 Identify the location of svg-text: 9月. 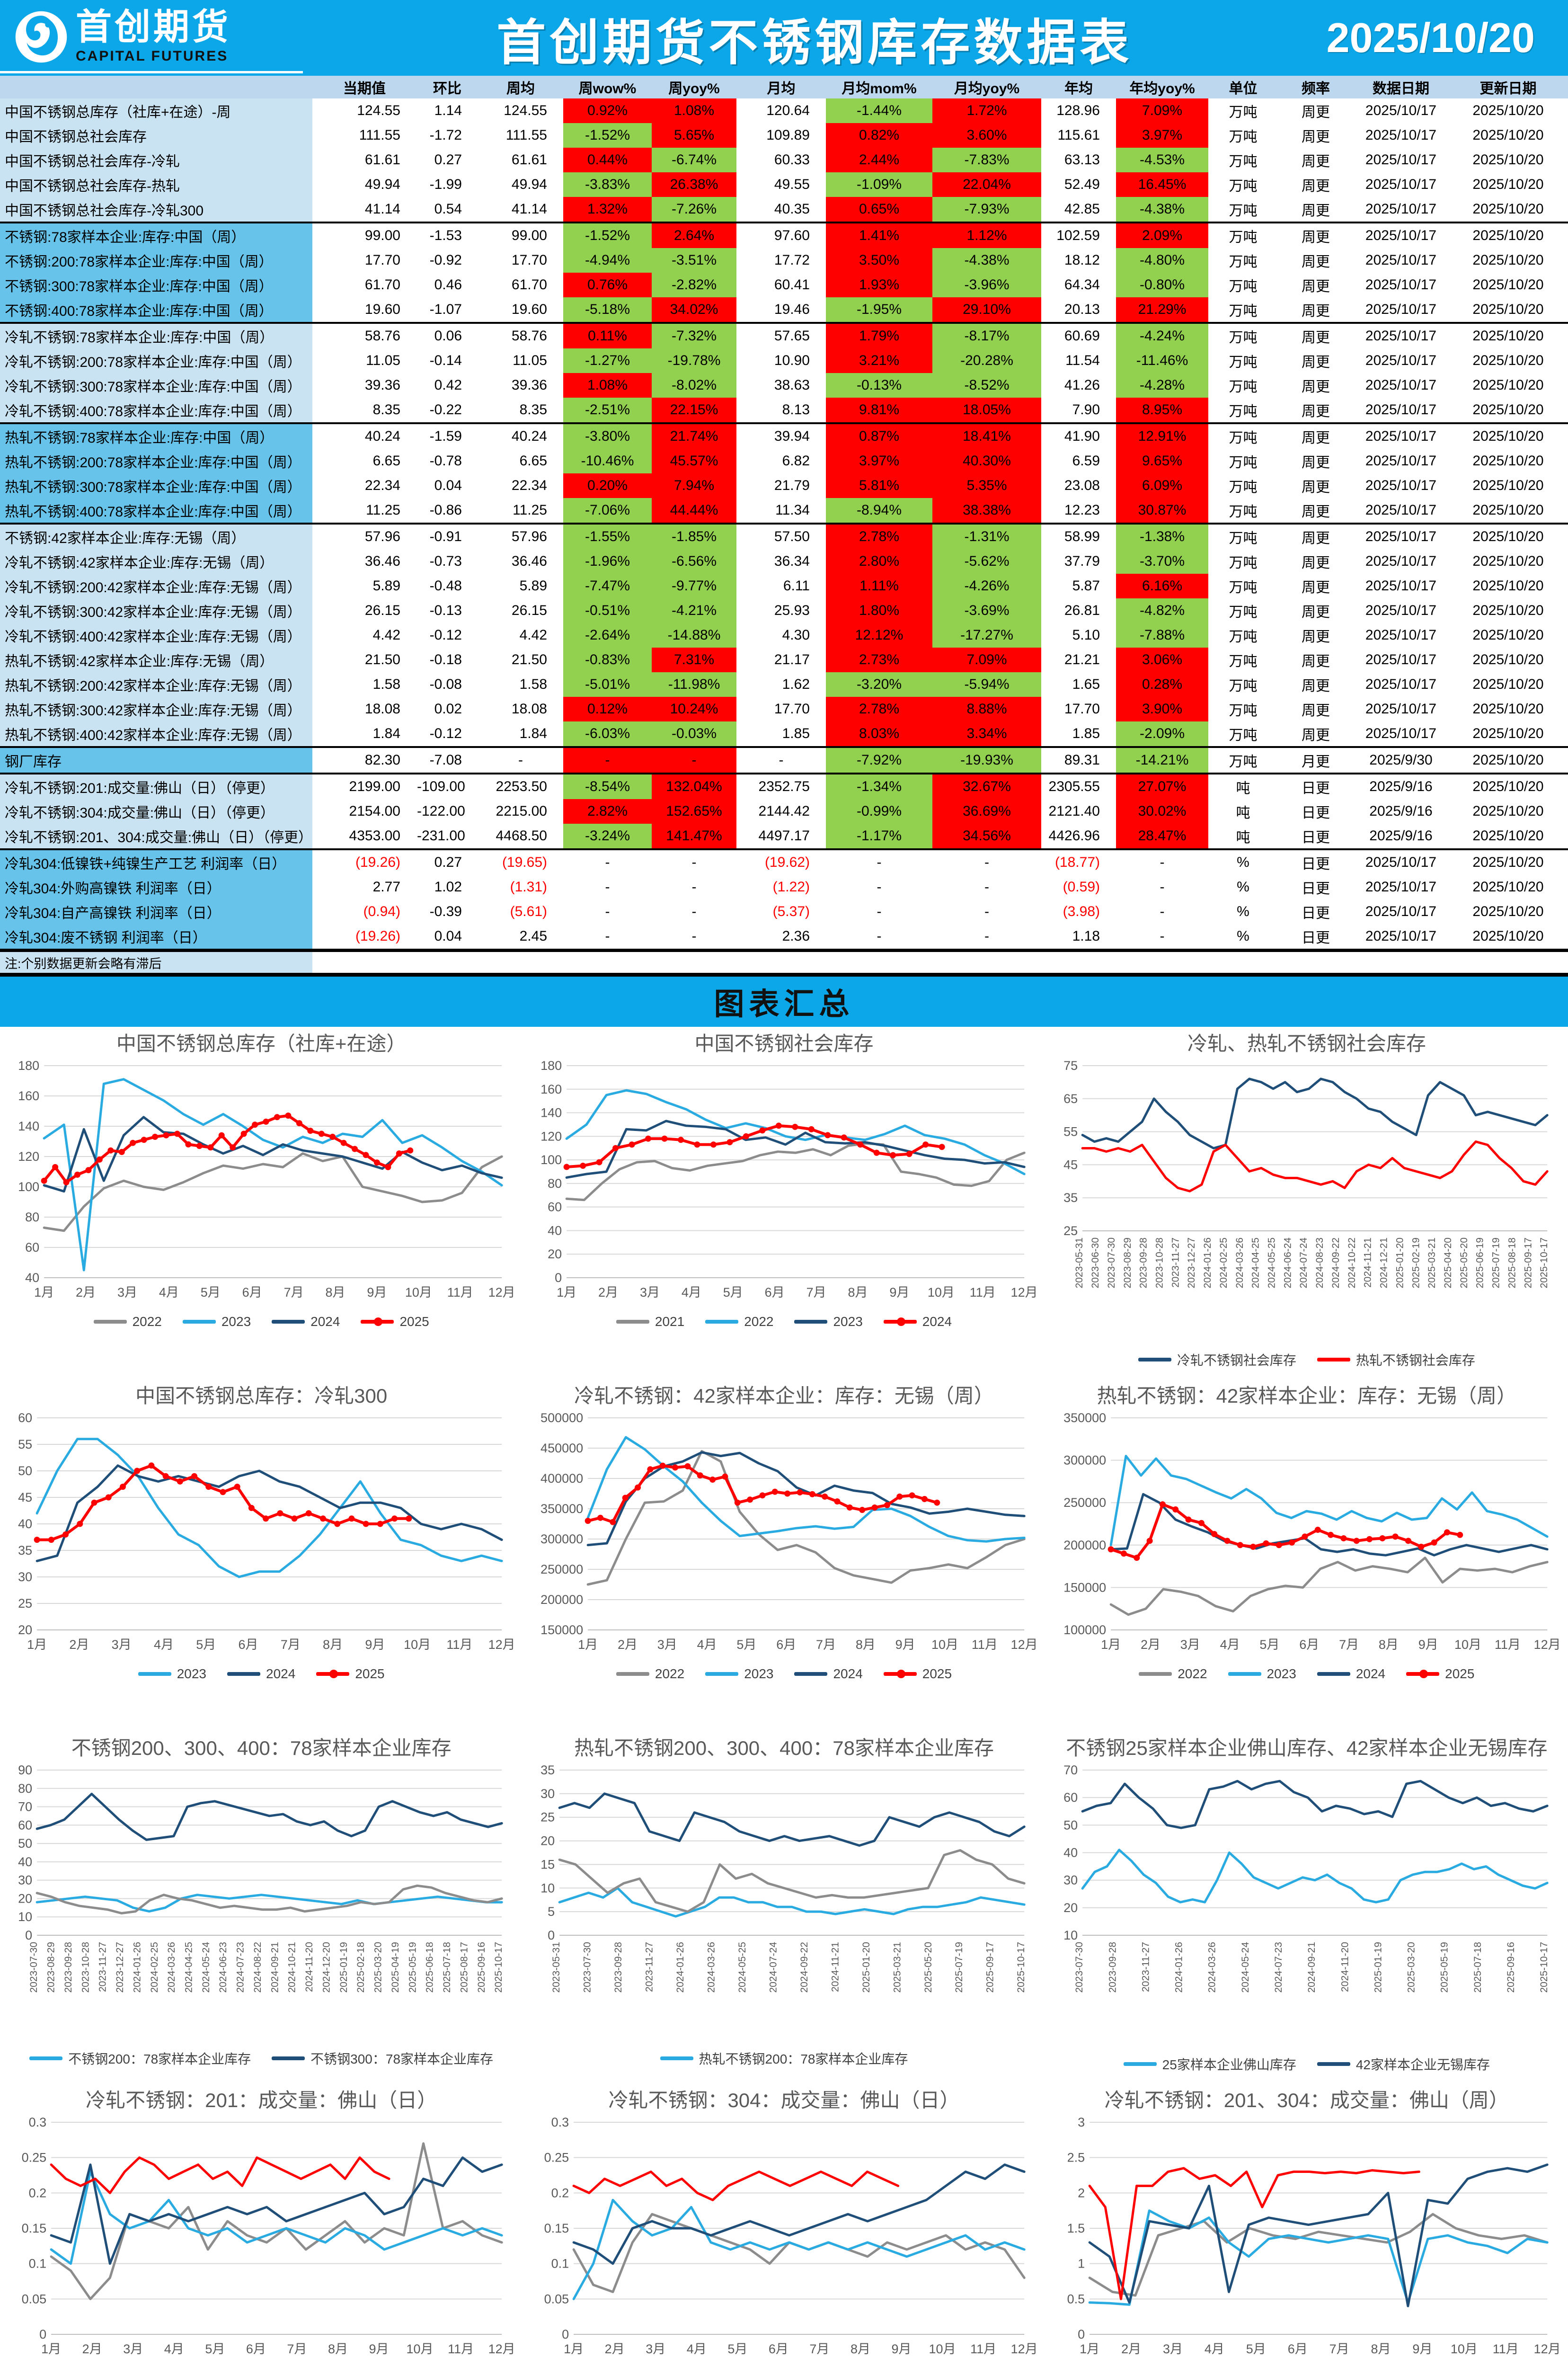
(379, 2349).